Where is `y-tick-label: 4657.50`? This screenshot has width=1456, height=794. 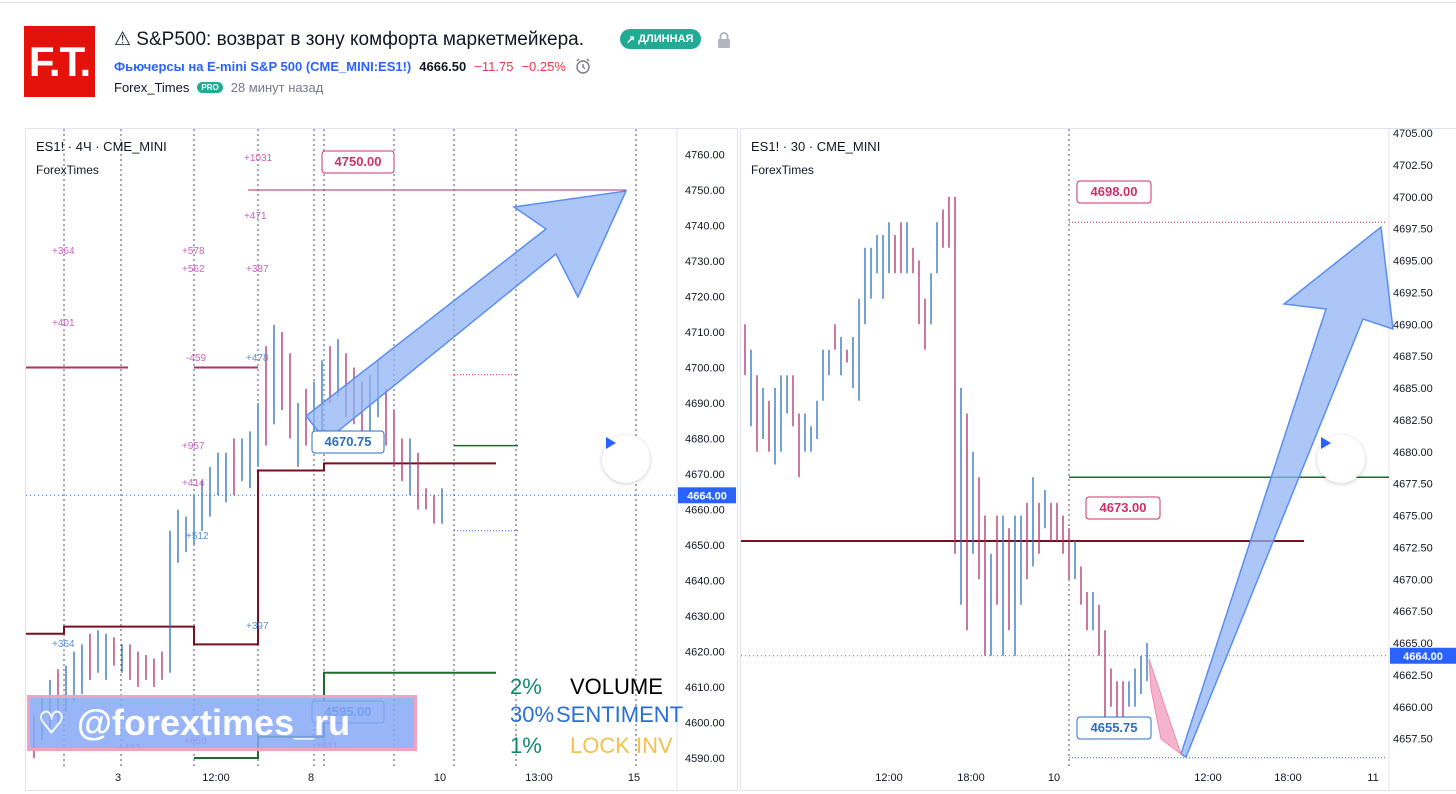 y-tick-label: 4657.50 is located at coordinates (1413, 740).